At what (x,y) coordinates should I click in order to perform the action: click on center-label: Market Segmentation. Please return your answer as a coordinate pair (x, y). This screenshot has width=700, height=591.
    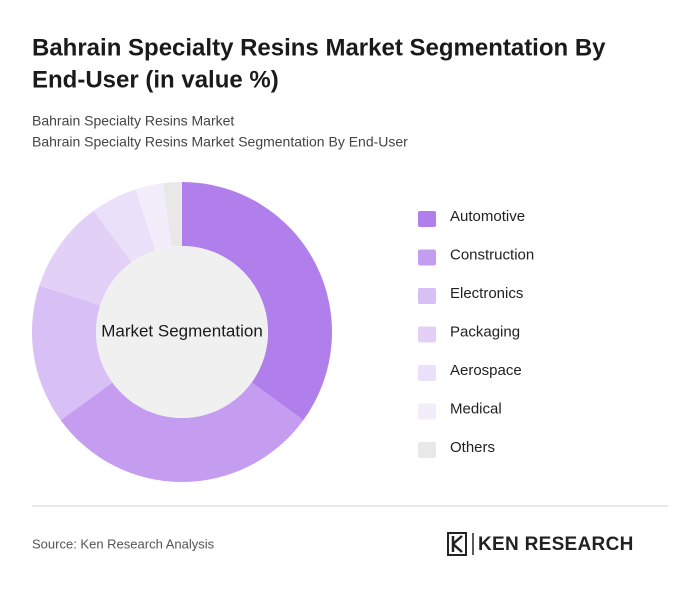
    Looking at the image, I should click on (182, 330).